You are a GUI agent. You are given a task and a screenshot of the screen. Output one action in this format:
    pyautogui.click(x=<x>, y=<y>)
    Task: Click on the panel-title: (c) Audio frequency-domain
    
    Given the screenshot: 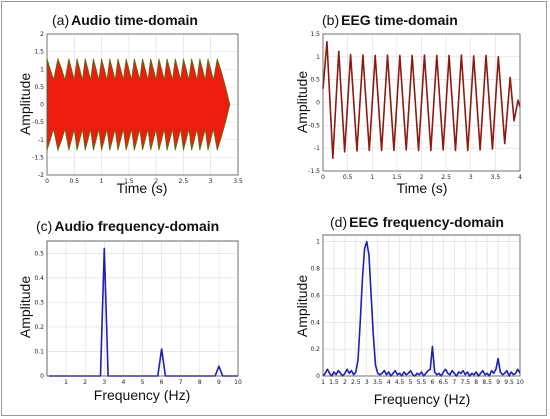 What is the action you would take?
    pyautogui.click(x=127, y=226)
    